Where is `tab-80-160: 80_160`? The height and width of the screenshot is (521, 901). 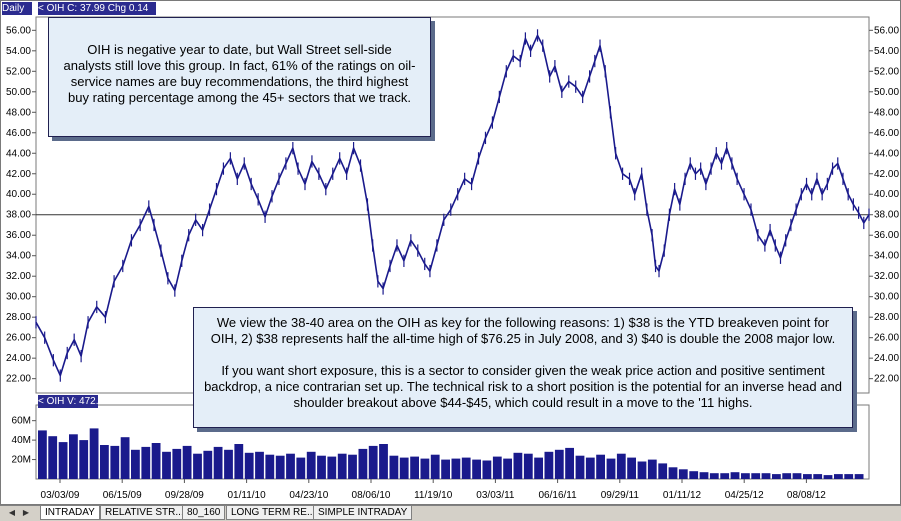
tab-80-160: 80_160 is located at coordinates (204, 513).